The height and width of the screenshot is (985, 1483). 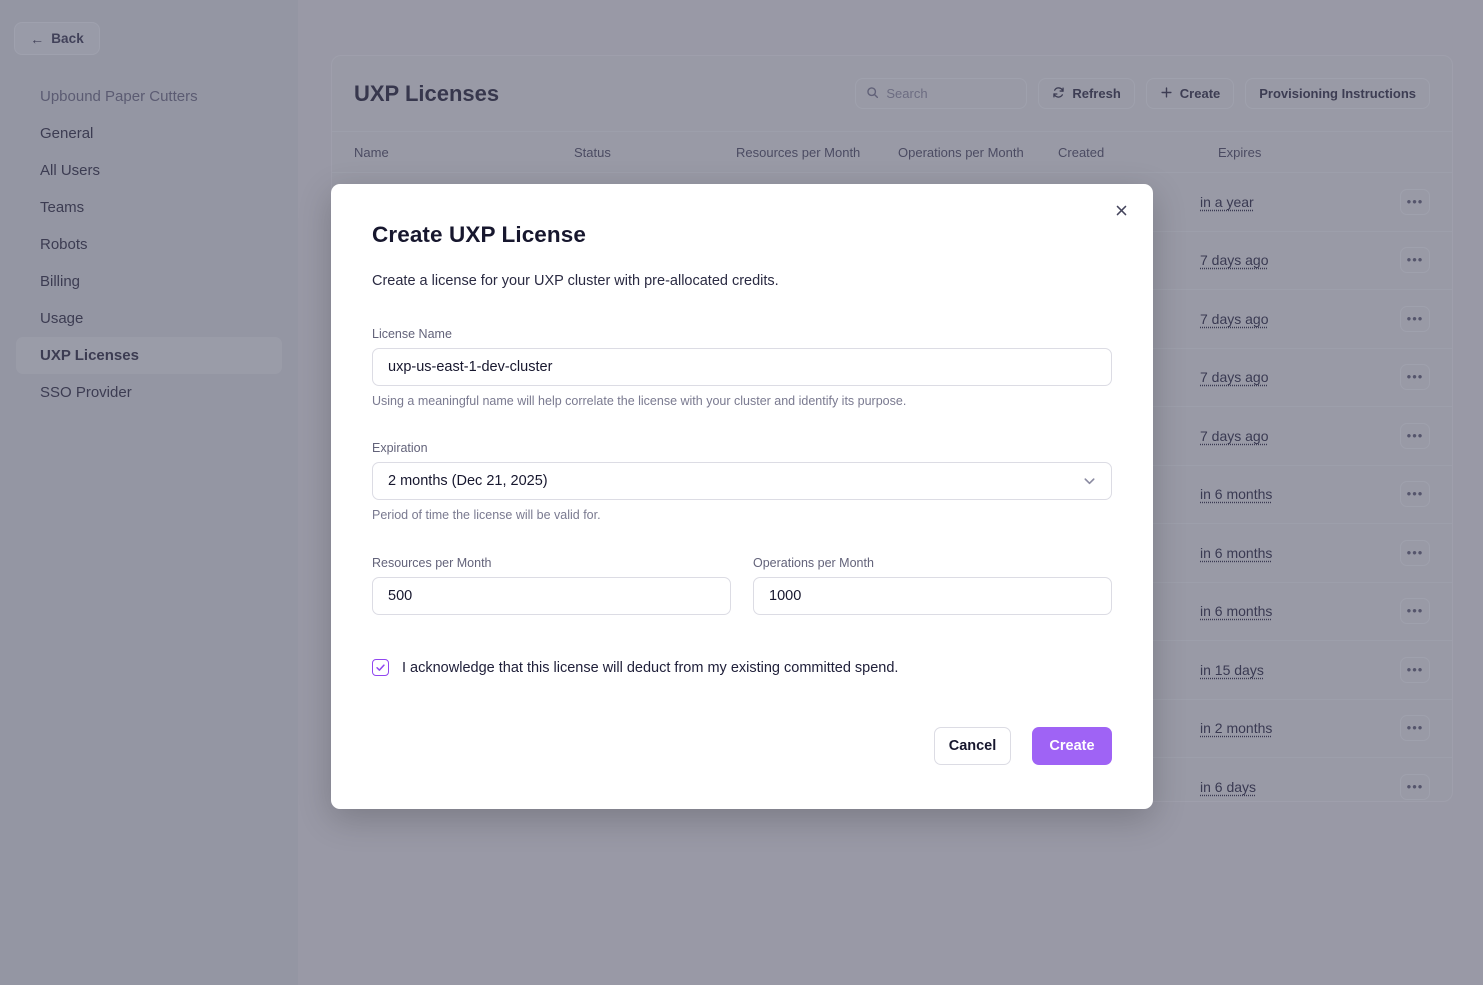 What do you see at coordinates (62, 318) in the screenshot?
I see `sidebar-item-usage: Usage` at bounding box center [62, 318].